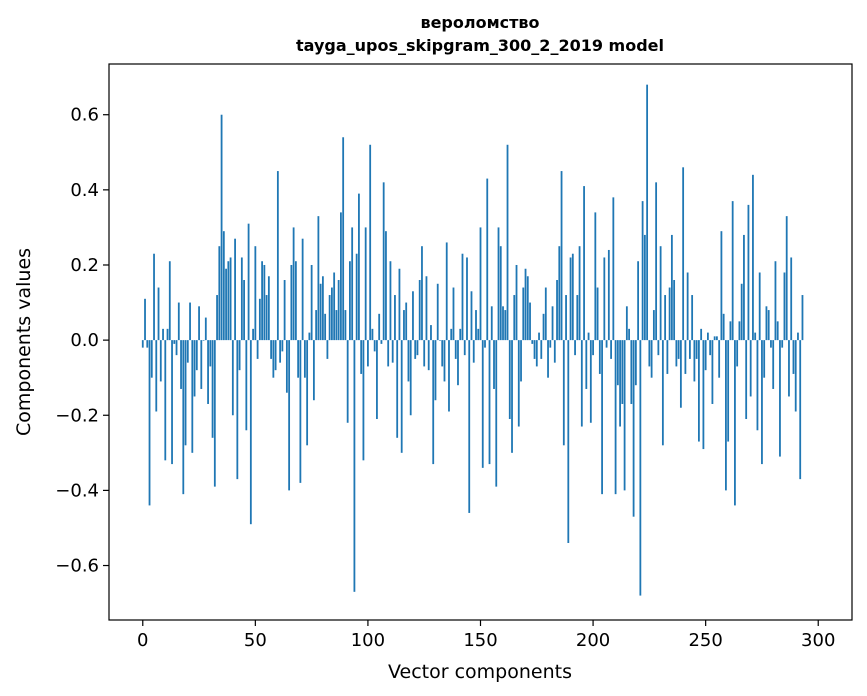  Describe the element at coordinates (77, 566) in the screenshot. I see `y-tick-label: −0.6` at that location.